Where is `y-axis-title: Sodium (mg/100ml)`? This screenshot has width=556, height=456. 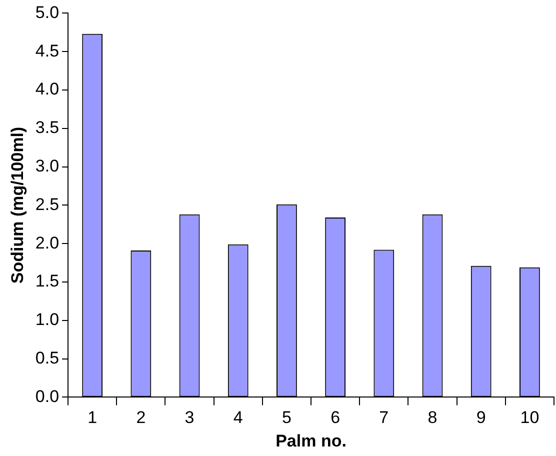
y-axis-title: Sodium (mg/100ml) is located at coordinates (17, 205).